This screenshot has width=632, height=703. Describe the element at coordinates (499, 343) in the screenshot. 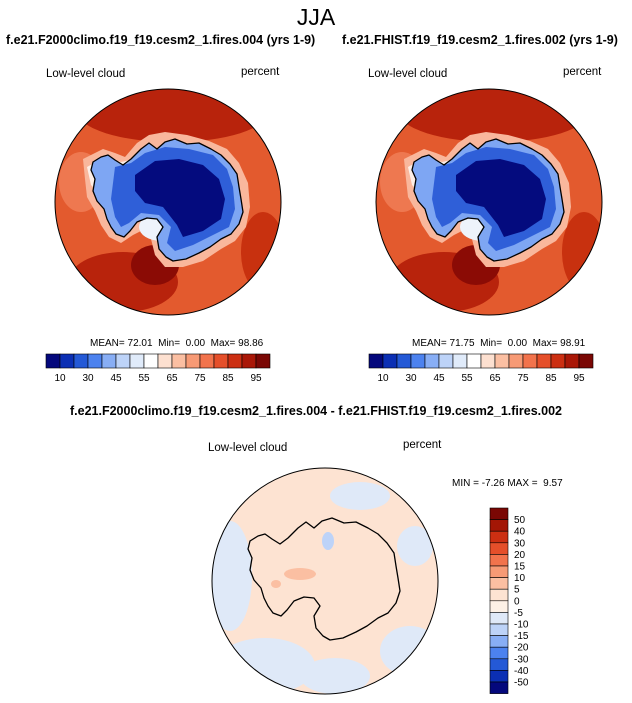

I see `panel-2-stats: MEAN= 71.75 Min= 0.00 Max= 98.91` at that location.